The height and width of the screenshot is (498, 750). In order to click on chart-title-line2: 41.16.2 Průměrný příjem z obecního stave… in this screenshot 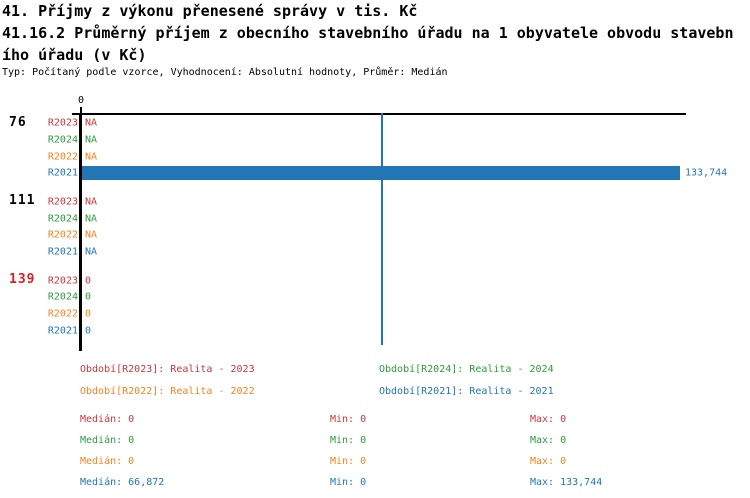, I will do `click(368, 33)`.